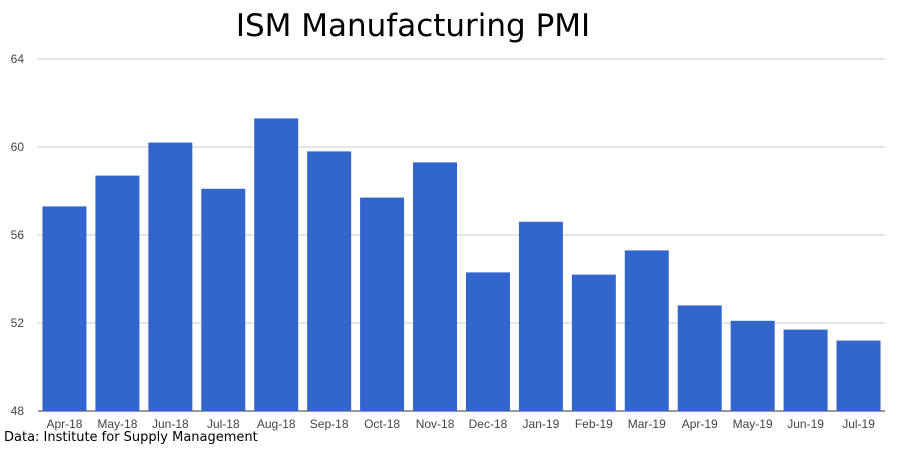  I want to click on x-tick-label: Jul-19, so click(858, 424).